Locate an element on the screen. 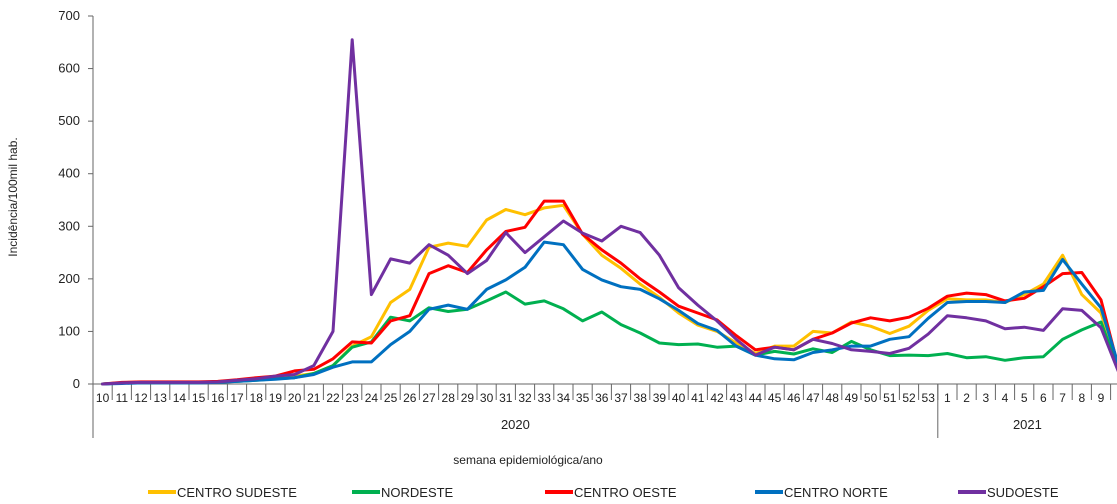  x-axis-label: semana epidemiológica/ano is located at coordinates (528, 460).